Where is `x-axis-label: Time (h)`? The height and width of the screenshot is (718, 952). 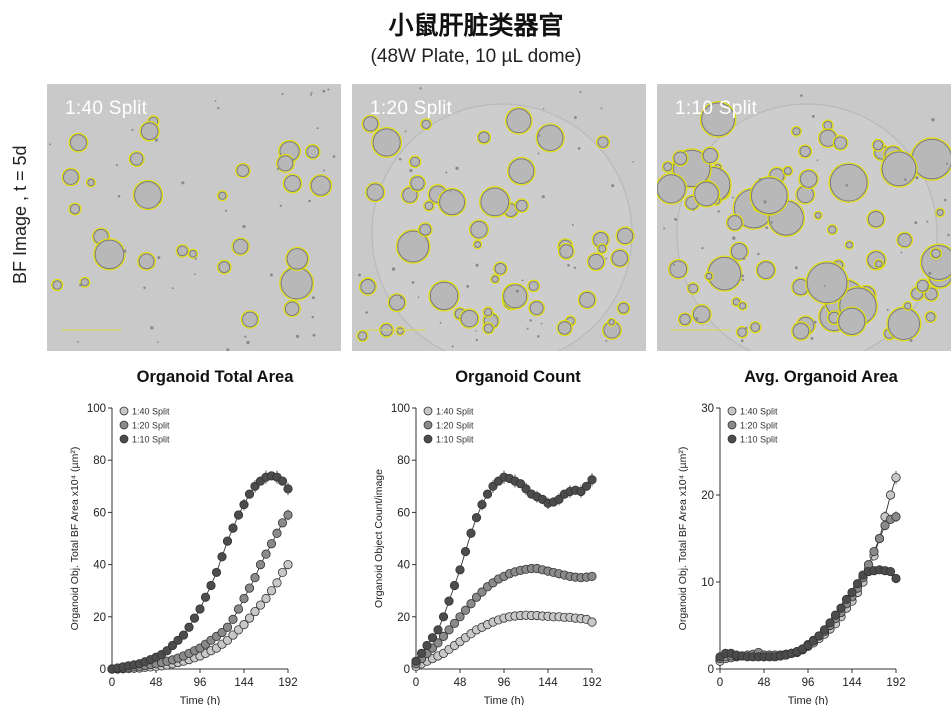
x-axis-label: Time (h) is located at coordinates (200, 700).